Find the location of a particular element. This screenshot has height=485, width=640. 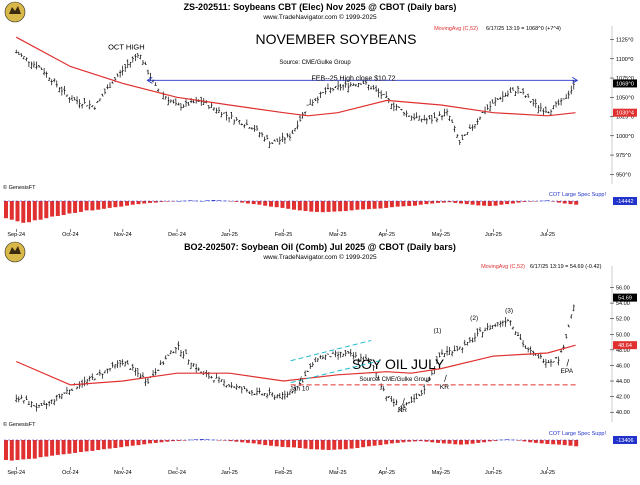

y-tick-label: 46.00 is located at coordinates (623, 366).